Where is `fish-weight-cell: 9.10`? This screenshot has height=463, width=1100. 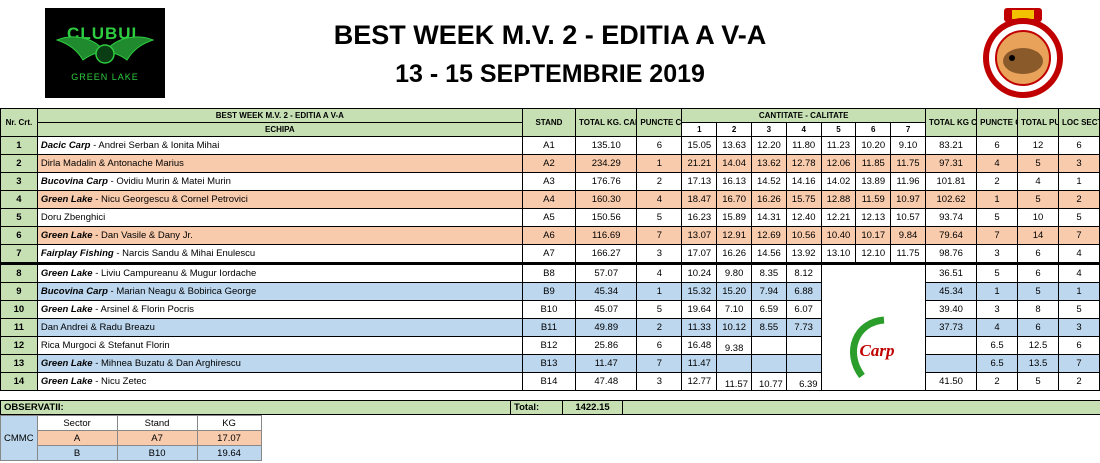 fish-weight-cell: 9.10 is located at coordinates (908, 145).